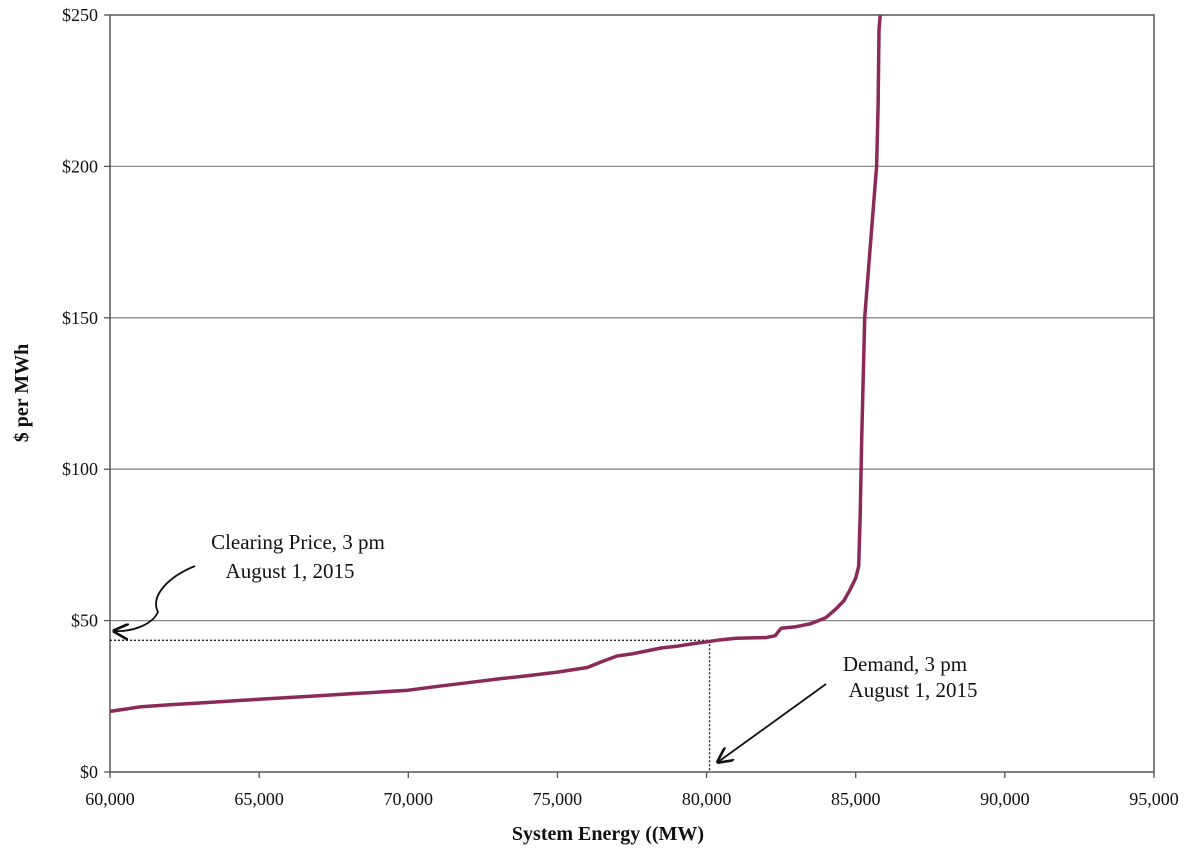 Image resolution: width=1196 pixels, height=849 pixels. I want to click on y-tick-label: $100, so click(80, 469).